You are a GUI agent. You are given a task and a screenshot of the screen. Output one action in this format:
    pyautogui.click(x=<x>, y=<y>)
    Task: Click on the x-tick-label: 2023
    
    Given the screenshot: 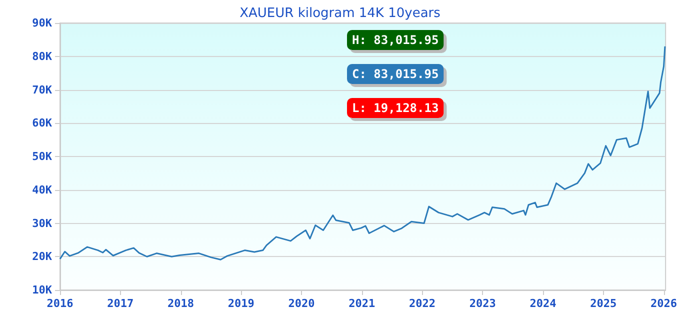 What is the action you would take?
    pyautogui.click(x=482, y=303)
    